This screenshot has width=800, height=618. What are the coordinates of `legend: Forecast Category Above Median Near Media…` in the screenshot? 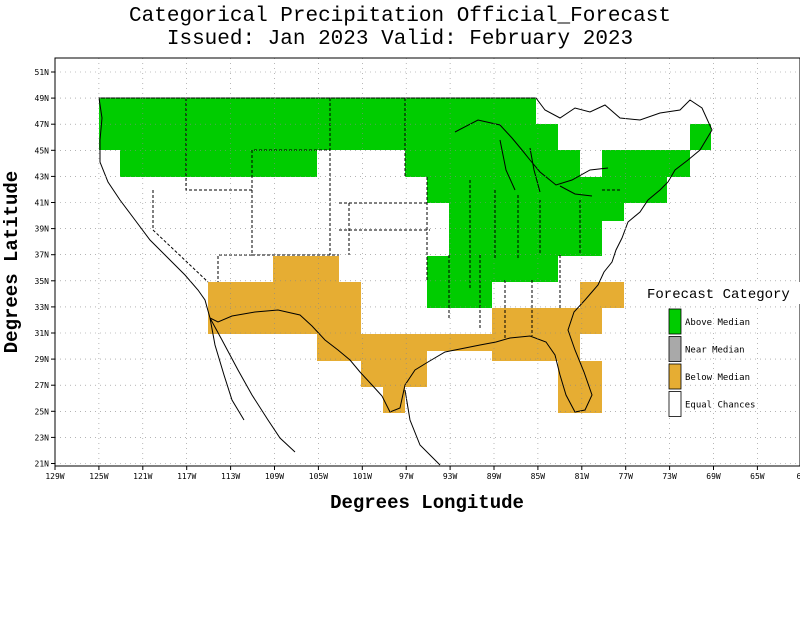 It's located at (720, 349).